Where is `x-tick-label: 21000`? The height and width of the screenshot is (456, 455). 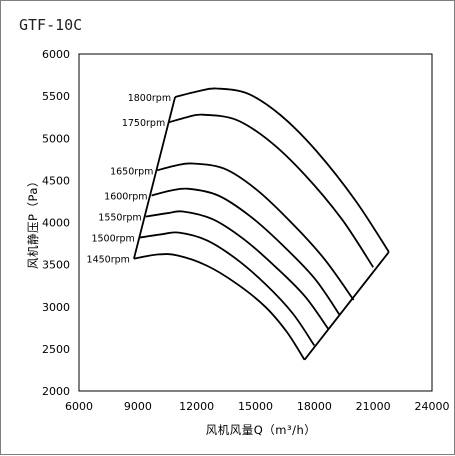 x-tick-label: 21000 is located at coordinates (373, 406).